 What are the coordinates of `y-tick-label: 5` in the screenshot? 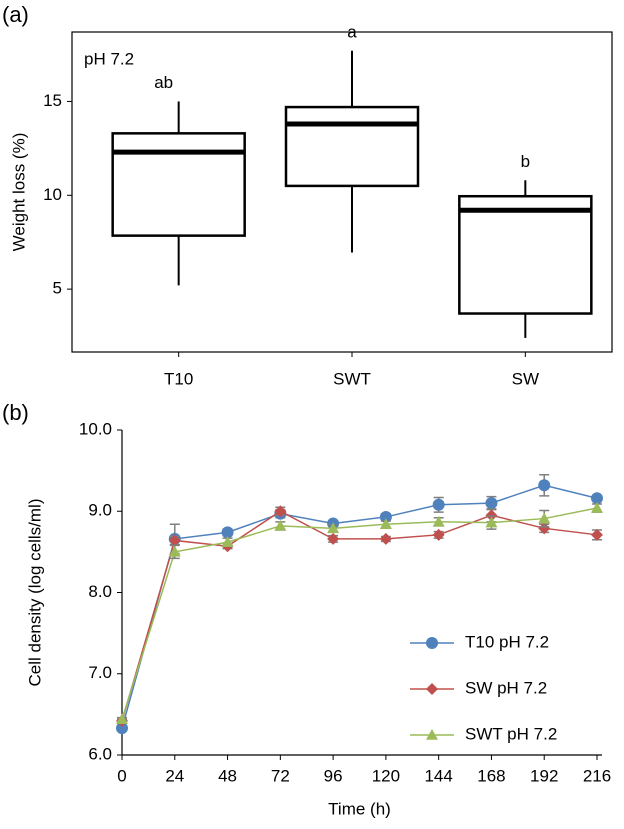 It's located at (57, 288).